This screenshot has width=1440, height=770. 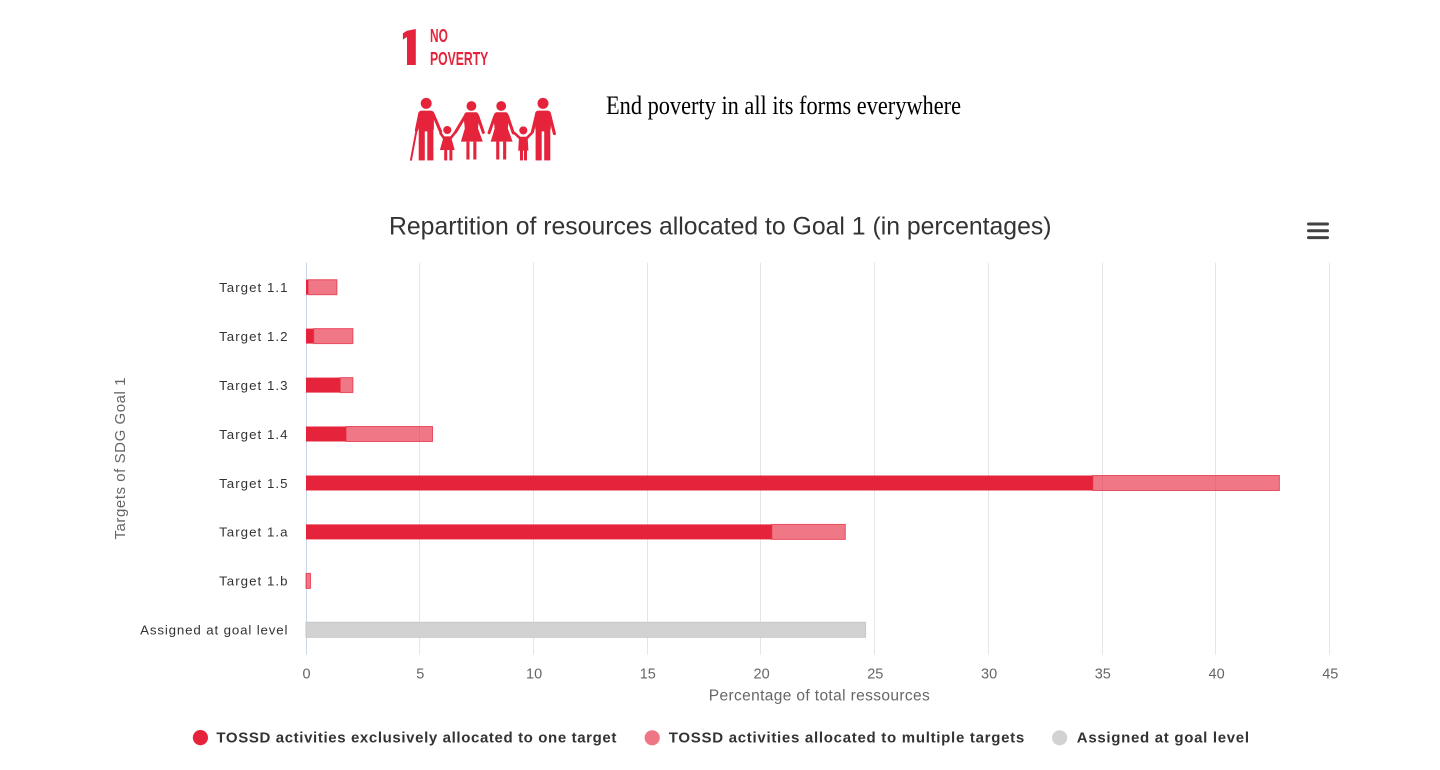 I want to click on svg-text: Target 1.2, so click(x=253, y=336).